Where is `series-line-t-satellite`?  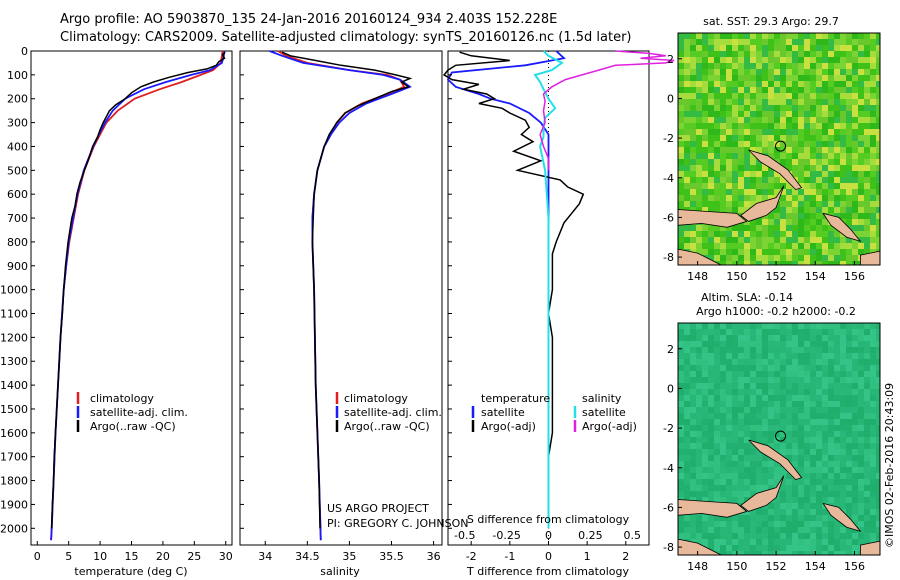 series-line-t-satellite is located at coordinates (506, 289).